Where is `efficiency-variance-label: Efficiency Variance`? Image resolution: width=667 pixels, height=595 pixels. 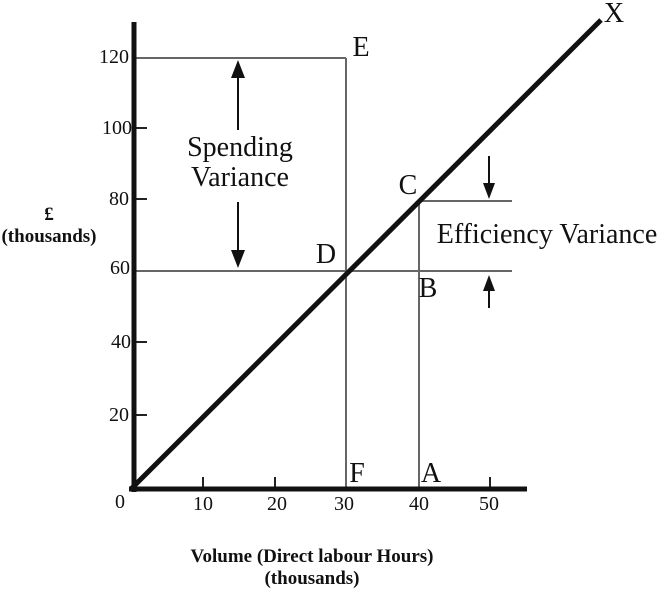
efficiency-variance-label: Efficiency Variance is located at coordinates (547, 234).